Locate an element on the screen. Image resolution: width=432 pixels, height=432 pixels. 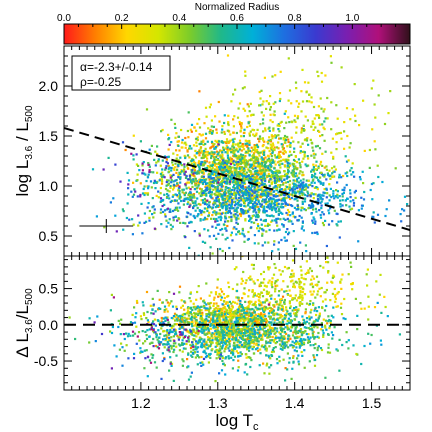
colorbar-tick-label: 0.6 is located at coordinates (237, 18).